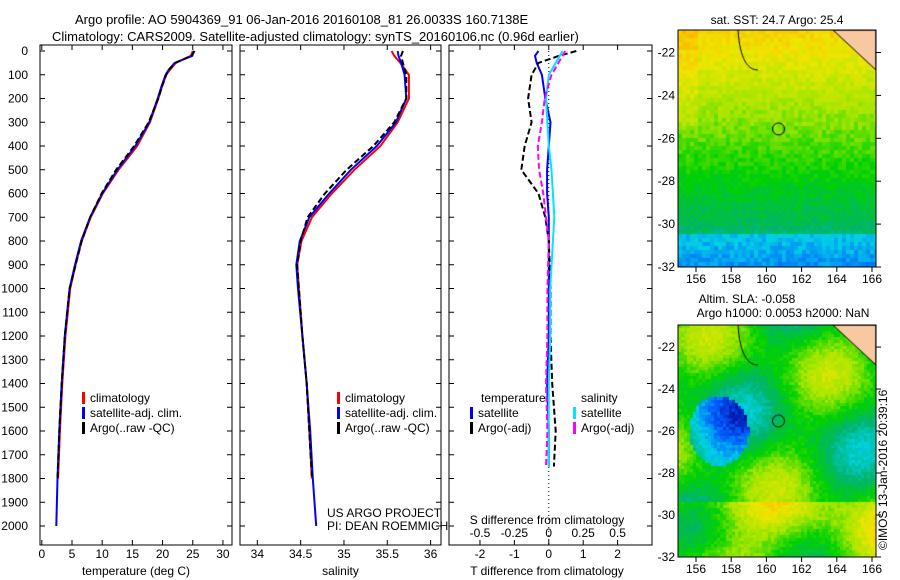  Describe the element at coordinates (340, 571) in the screenshot. I see `salinity-axis-label: salinity` at that location.